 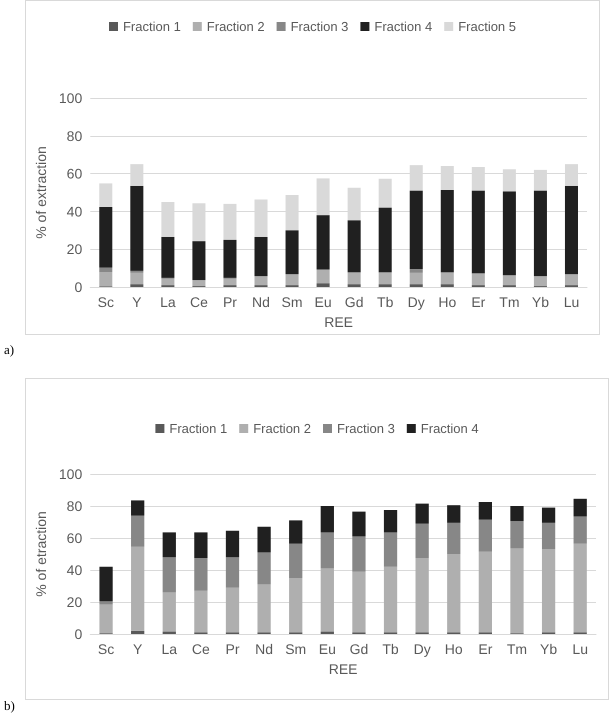 I want to click on text: b), so click(x=9, y=706).